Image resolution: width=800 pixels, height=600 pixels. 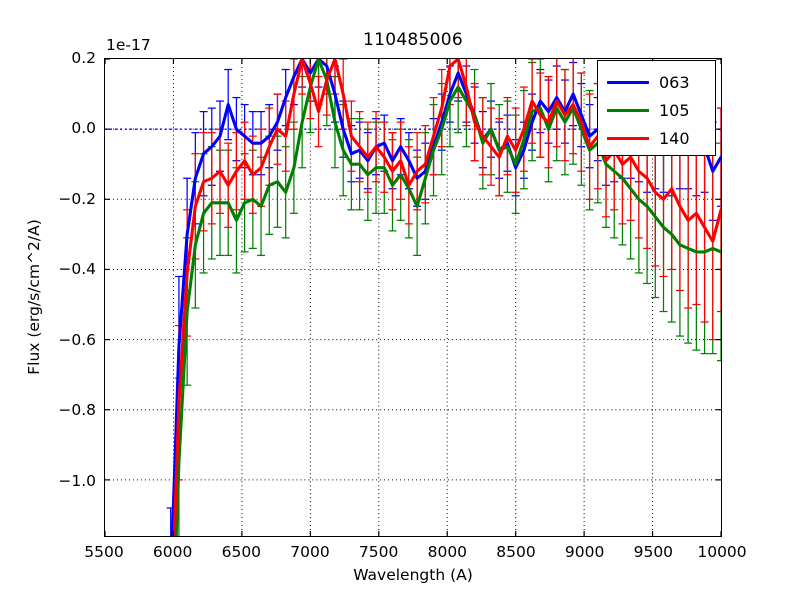 I want to click on x-axis-label: Wavelength (A), so click(x=413, y=575).